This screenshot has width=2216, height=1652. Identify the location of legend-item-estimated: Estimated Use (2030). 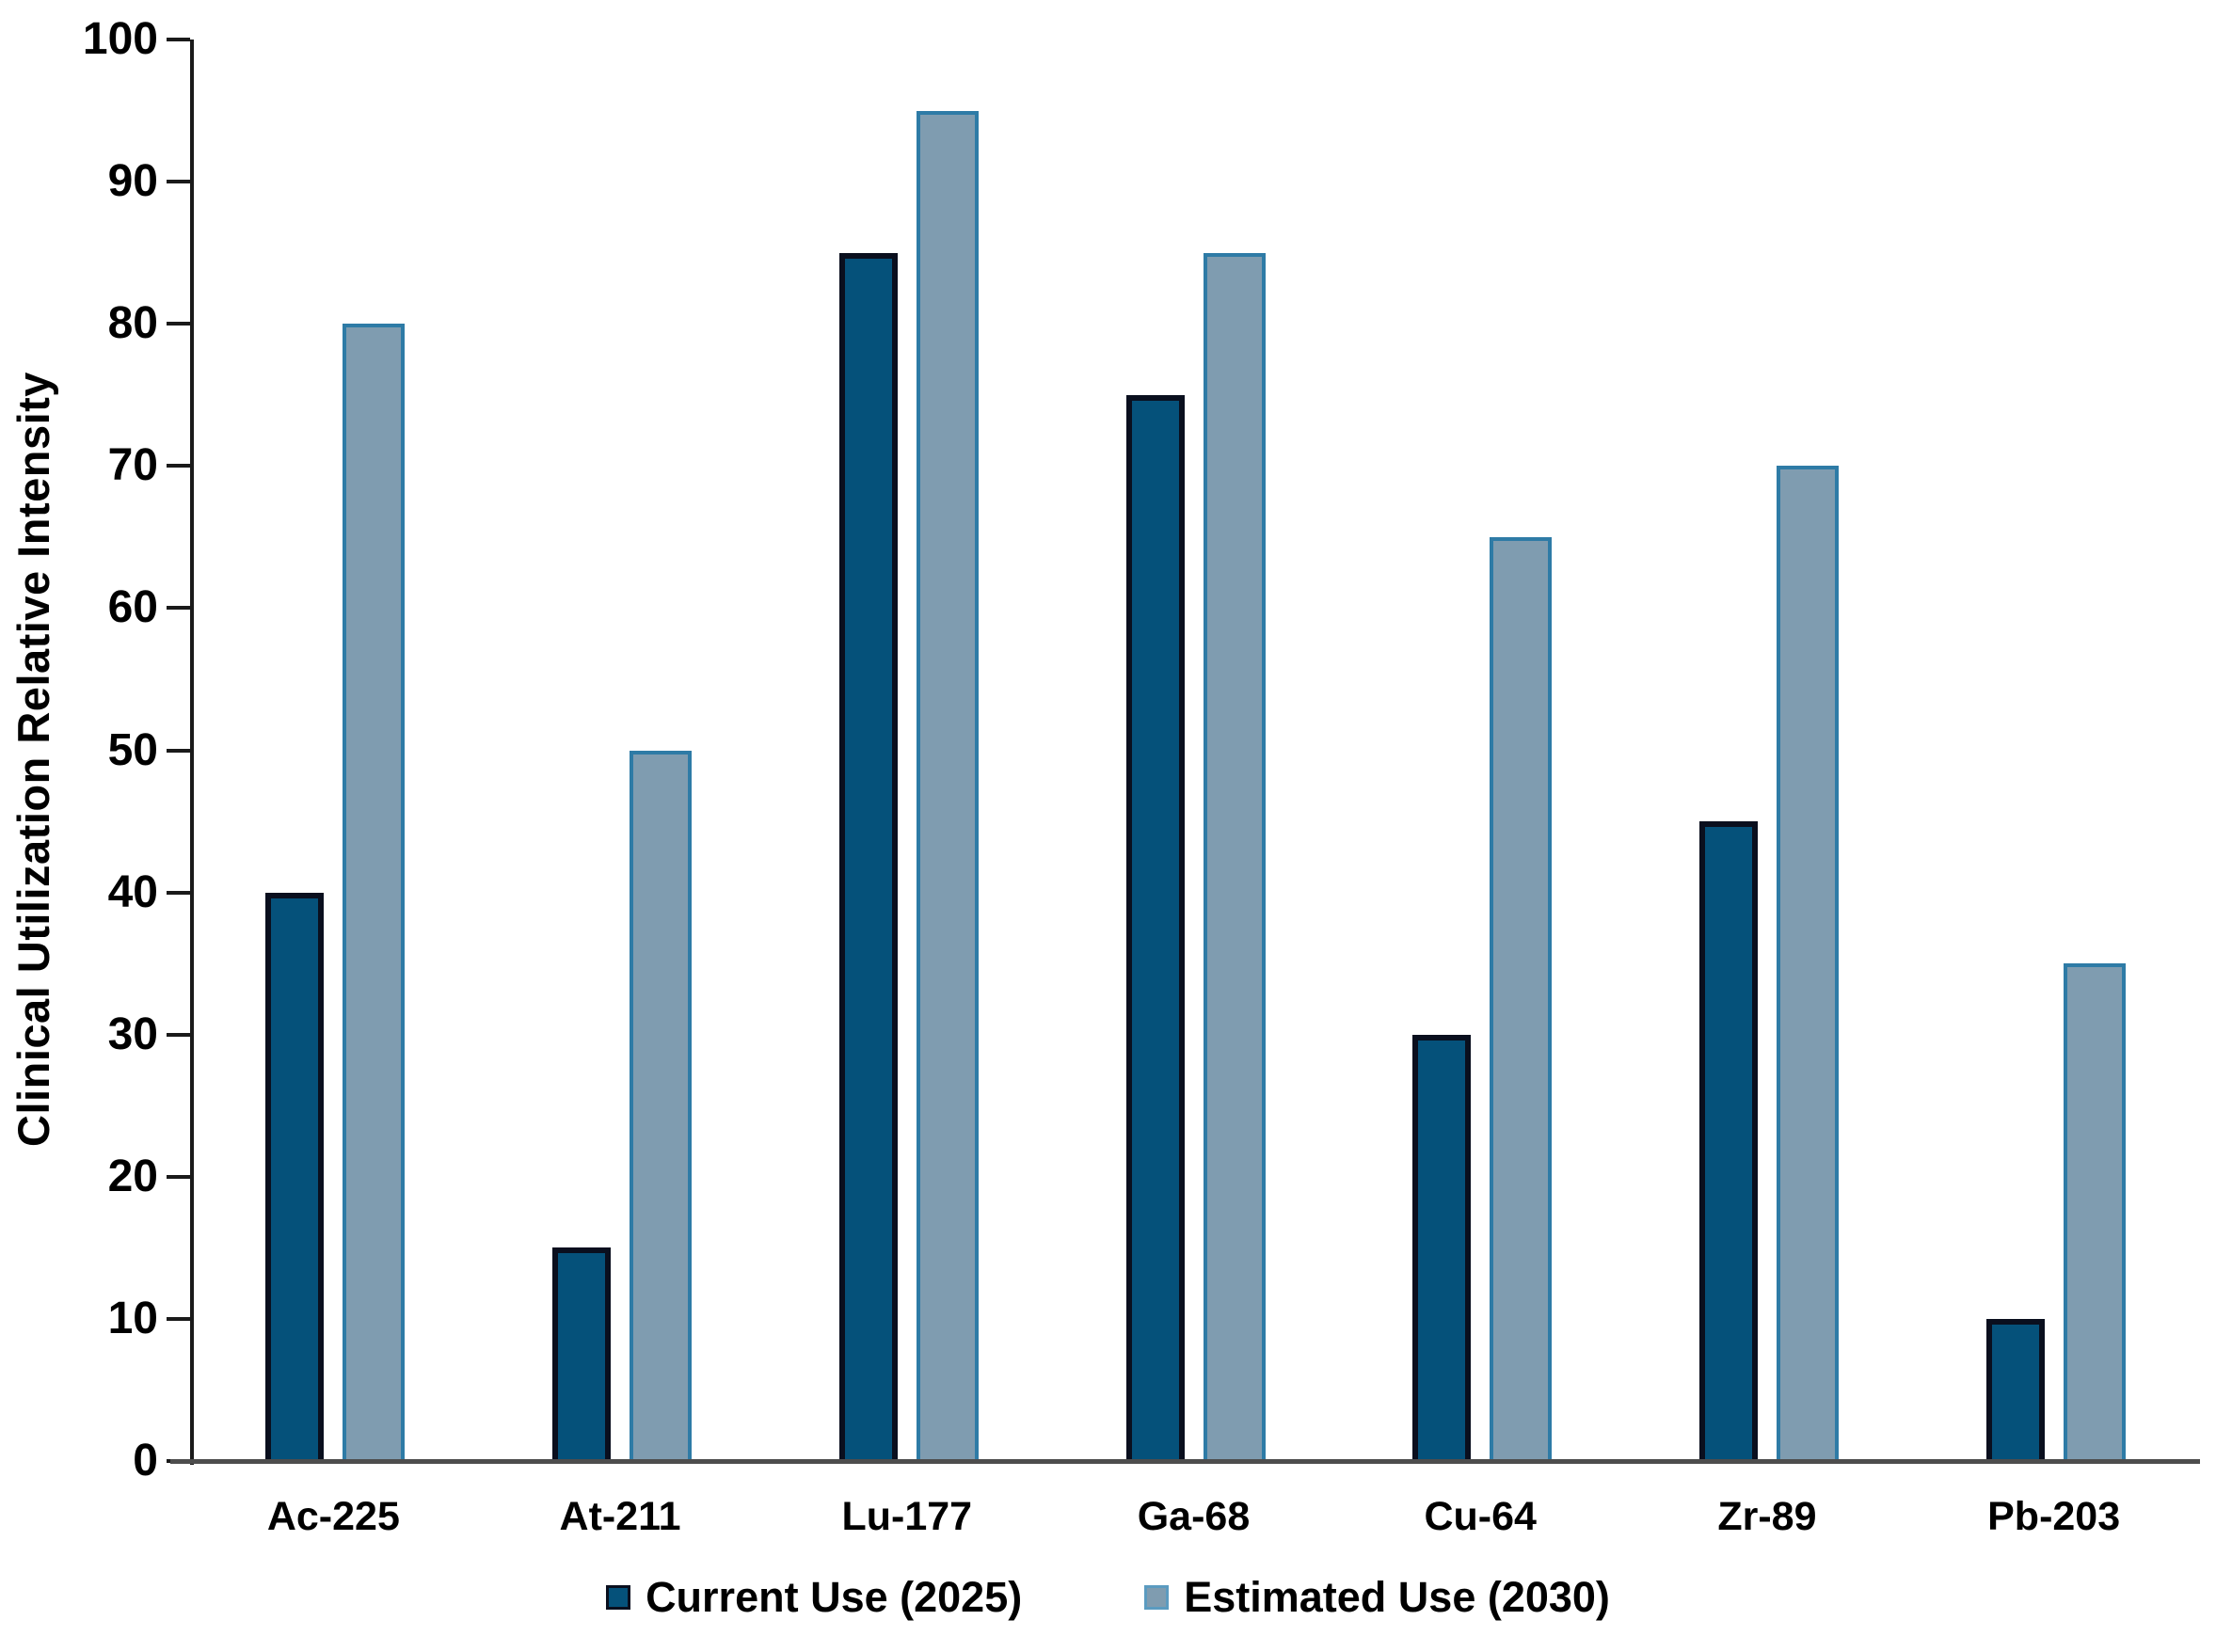
(1377, 1597).